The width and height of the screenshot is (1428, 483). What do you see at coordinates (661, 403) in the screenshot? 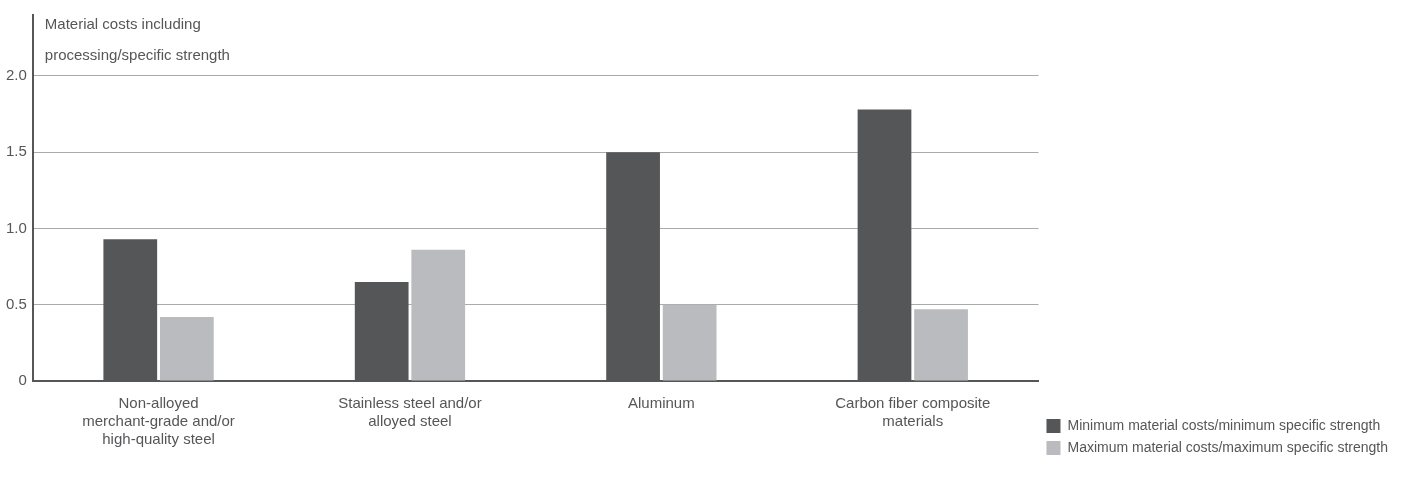
I see `x-tick-label: Aluminum` at bounding box center [661, 403].